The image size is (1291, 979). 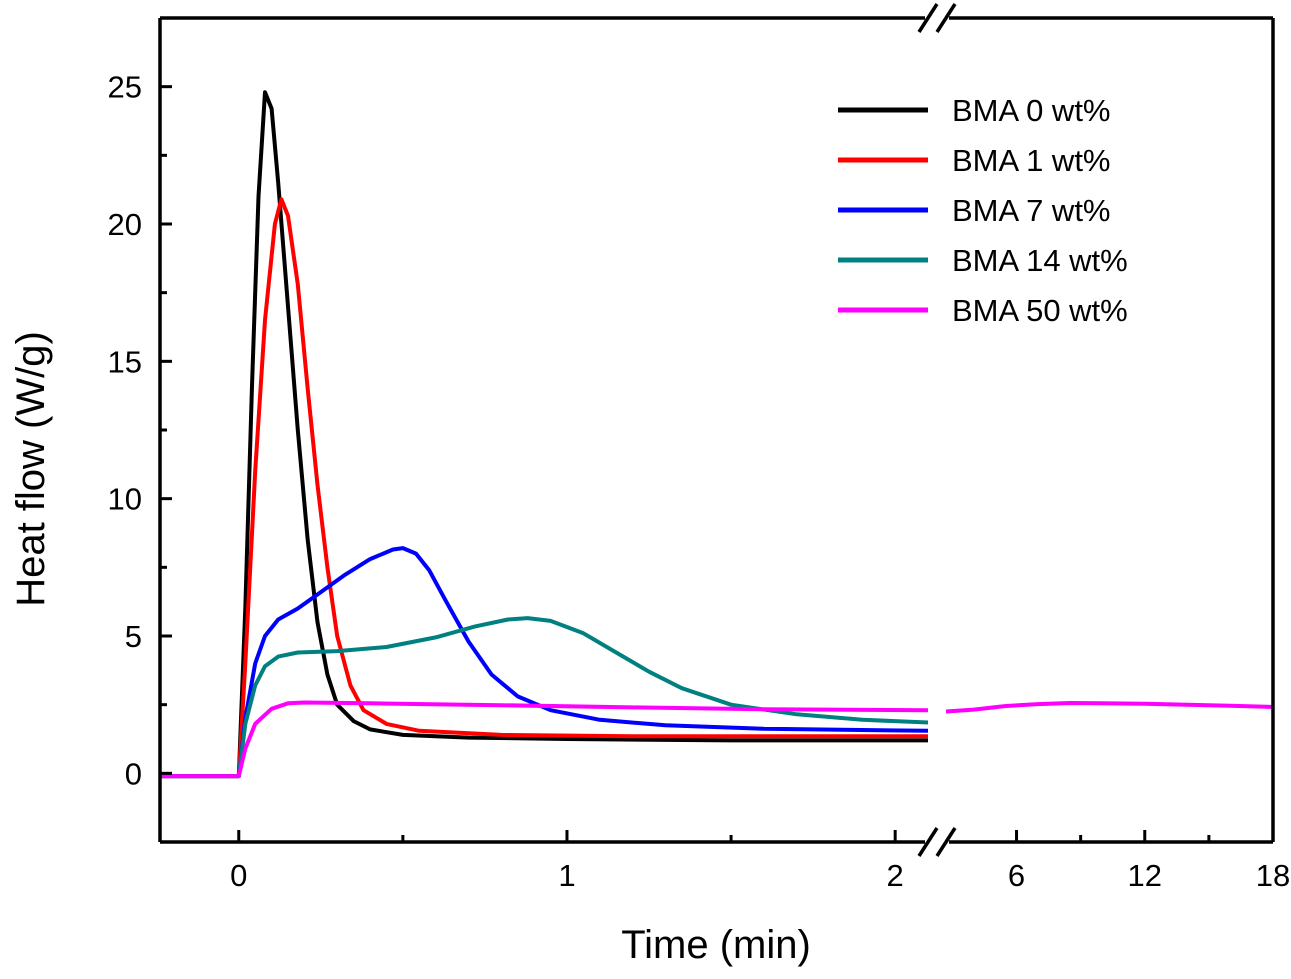 I want to click on x-axis-title: Time (min), so click(x=716, y=945).